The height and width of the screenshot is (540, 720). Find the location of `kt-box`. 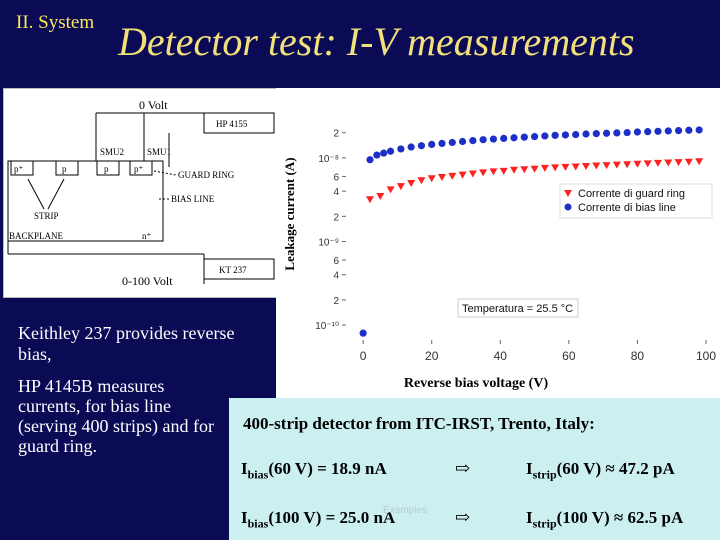

kt-box is located at coordinates (239, 269).